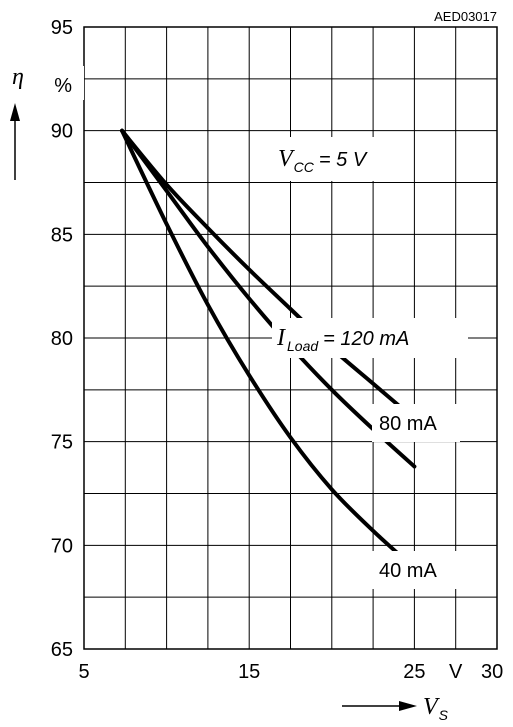  What do you see at coordinates (83, 672) in the screenshot?
I see `x-tick-label: 5` at bounding box center [83, 672].